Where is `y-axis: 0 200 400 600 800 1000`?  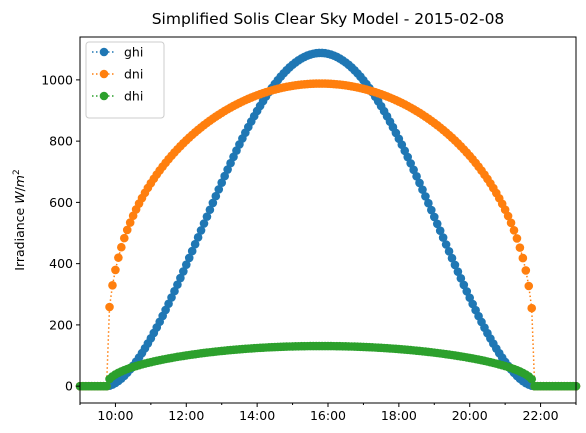 y-axis: 0 200 400 600 800 1000 is located at coordinates (60, 233).